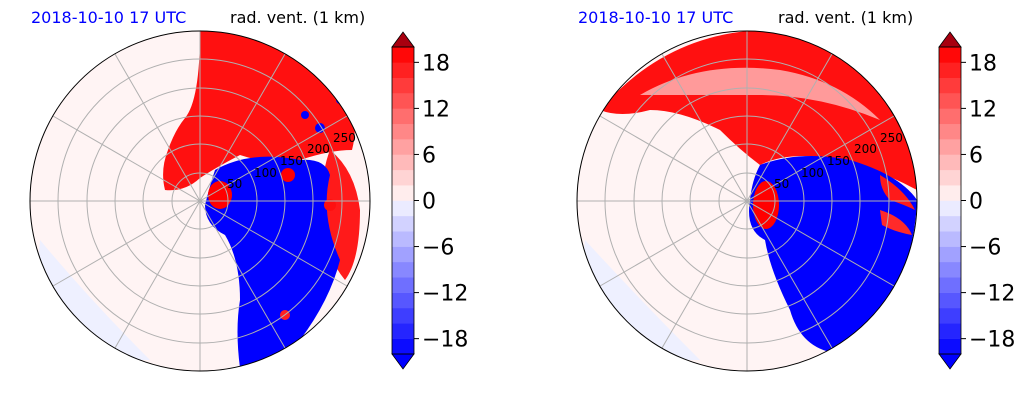 The width and height of the screenshot is (1028, 401). I want to click on outbound-streak, so click(760, 93).